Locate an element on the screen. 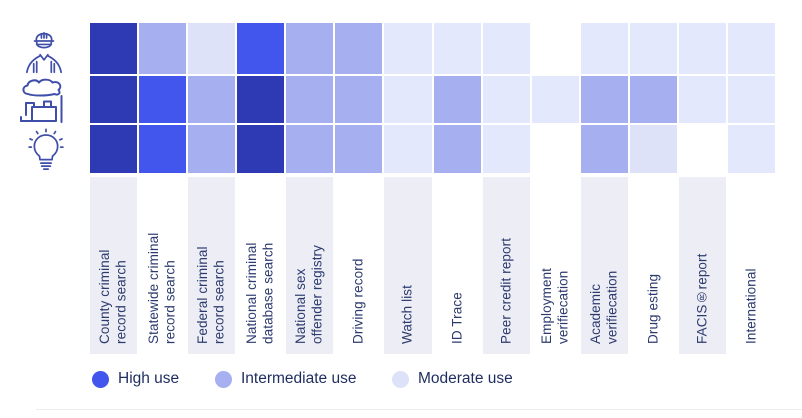 The width and height of the screenshot is (802, 418). legend-swatch-moderate-use is located at coordinates (400, 379).